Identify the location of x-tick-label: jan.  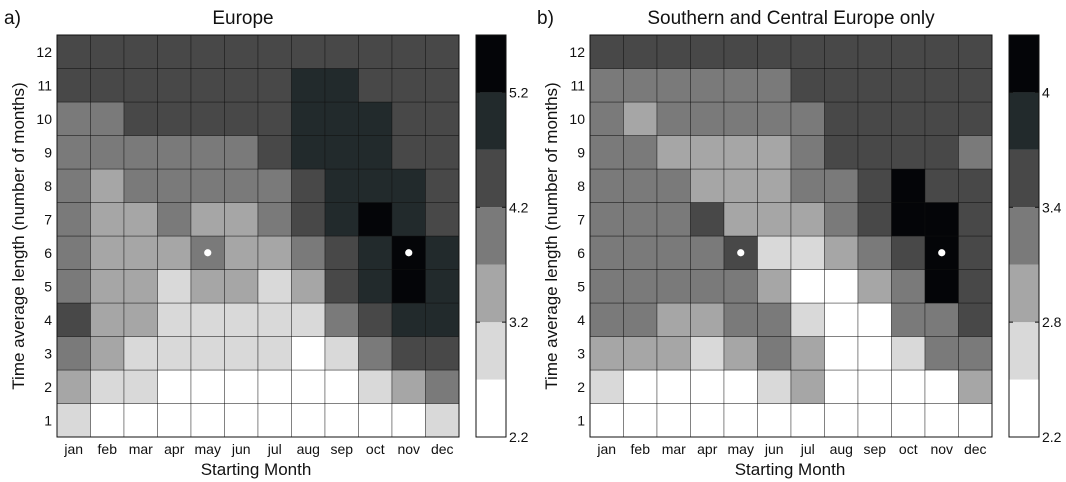
(73, 449).